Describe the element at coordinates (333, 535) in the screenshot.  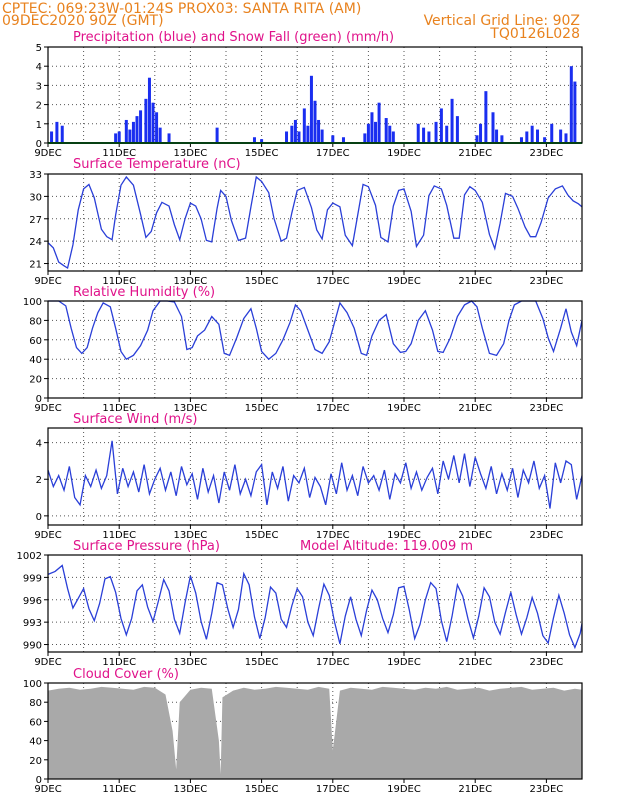
I see `wind-x-tick-label: 17DEC` at that location.